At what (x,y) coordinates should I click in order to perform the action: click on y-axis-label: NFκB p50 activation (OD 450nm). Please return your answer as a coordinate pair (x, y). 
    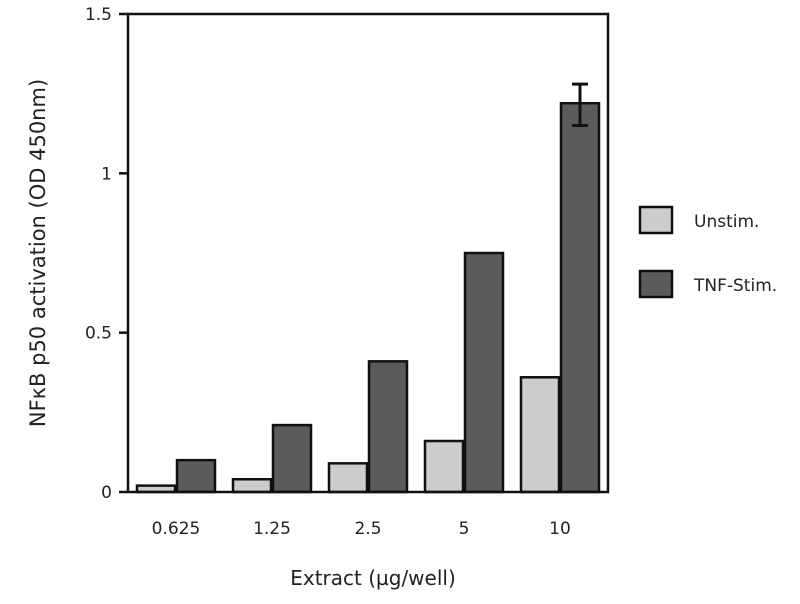
    Looking at the image, I should click on (38, 253).